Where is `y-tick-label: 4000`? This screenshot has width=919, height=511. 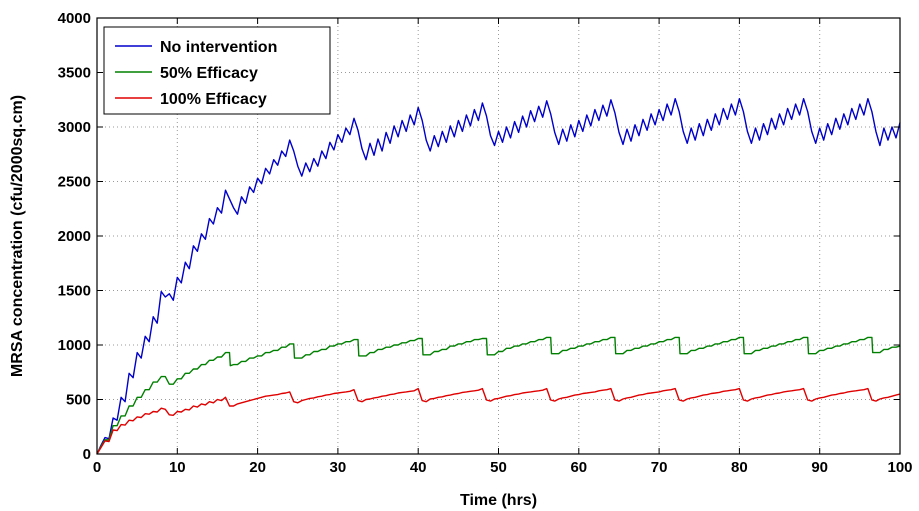 y-tick-label: 4000 is located at coordinates (74, 18).